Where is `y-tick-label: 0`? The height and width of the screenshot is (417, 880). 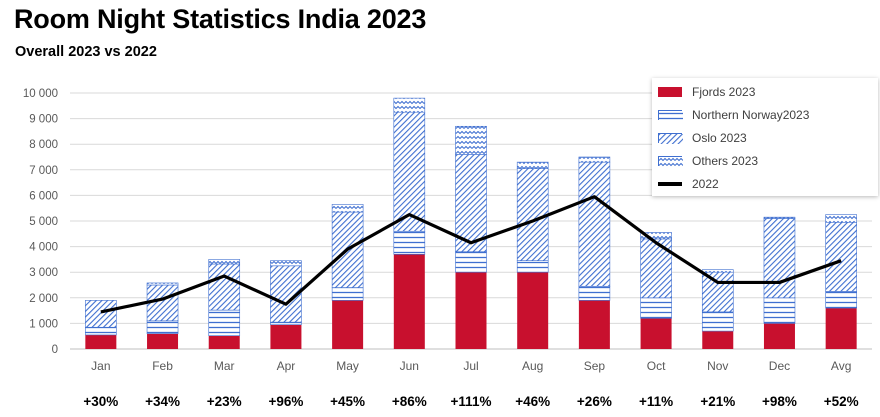 y-tick-label: 0 is located at coordinates (55, 350).